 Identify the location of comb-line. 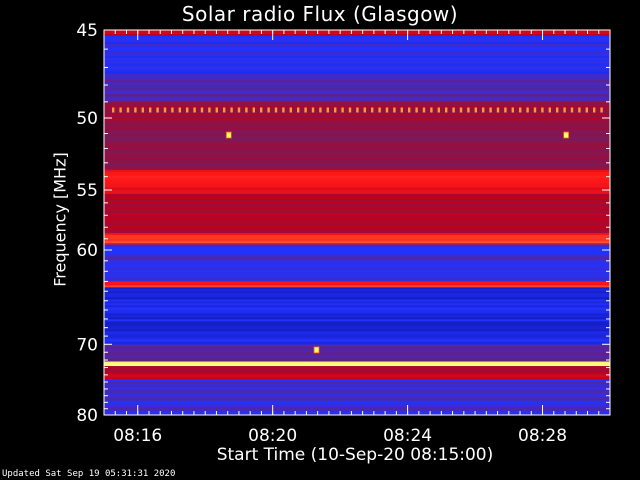
(357, 110).